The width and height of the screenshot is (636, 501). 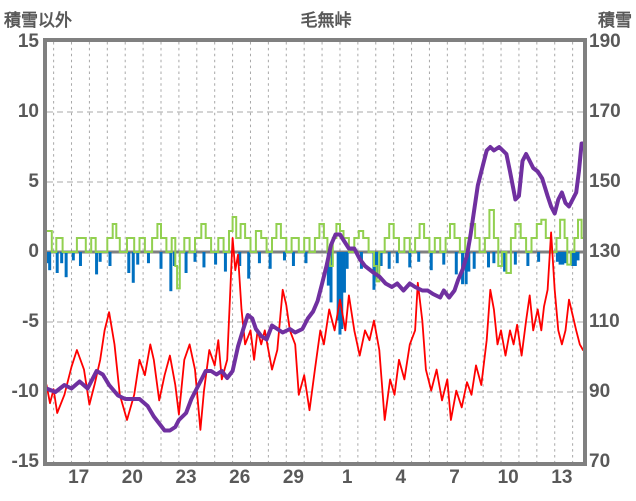 What do you see at coordinates (132, 477) in the screenshot?
I see `x-axis-tick: 20` at bounding box center [132, 477].